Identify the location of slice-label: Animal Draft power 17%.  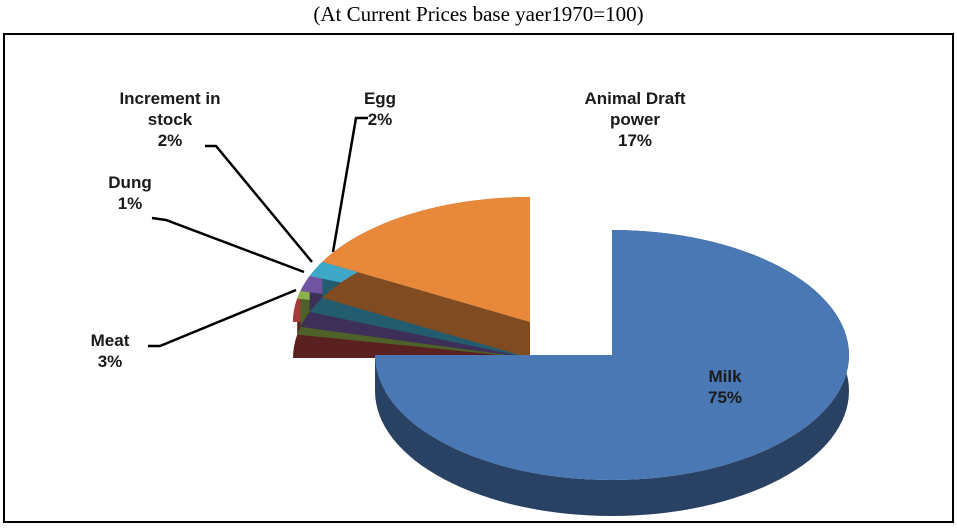
(635, 119).